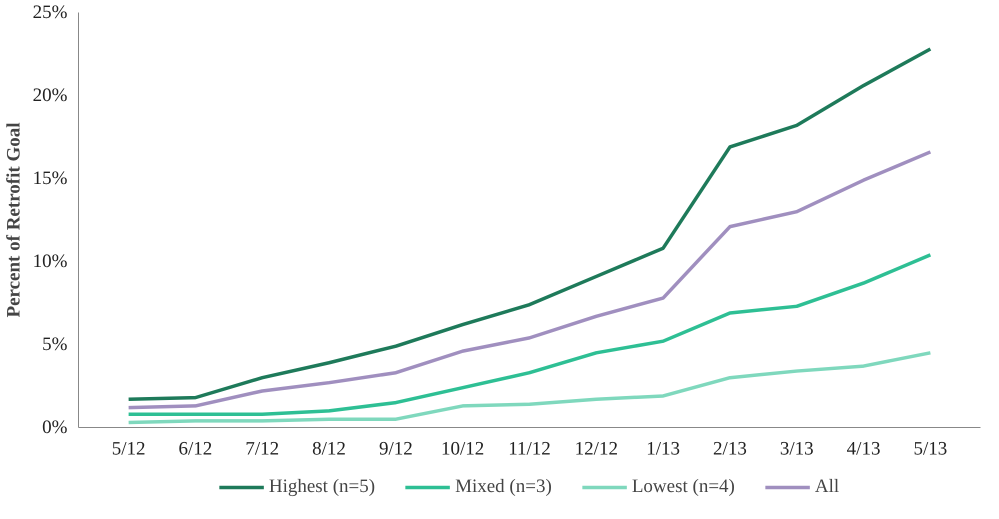  What do you see at coordinates (395, 449) in the screenshot?
I see `x-tick-label: 9/12` at bounding box center [395, 449].